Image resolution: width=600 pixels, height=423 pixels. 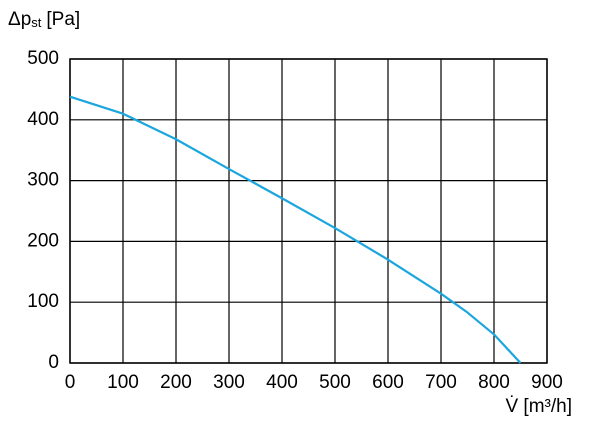 What do you see at coordinates (335, 382) in the screenshot?
I see `x-tick-label: 500` at bounding box center [335, 382].